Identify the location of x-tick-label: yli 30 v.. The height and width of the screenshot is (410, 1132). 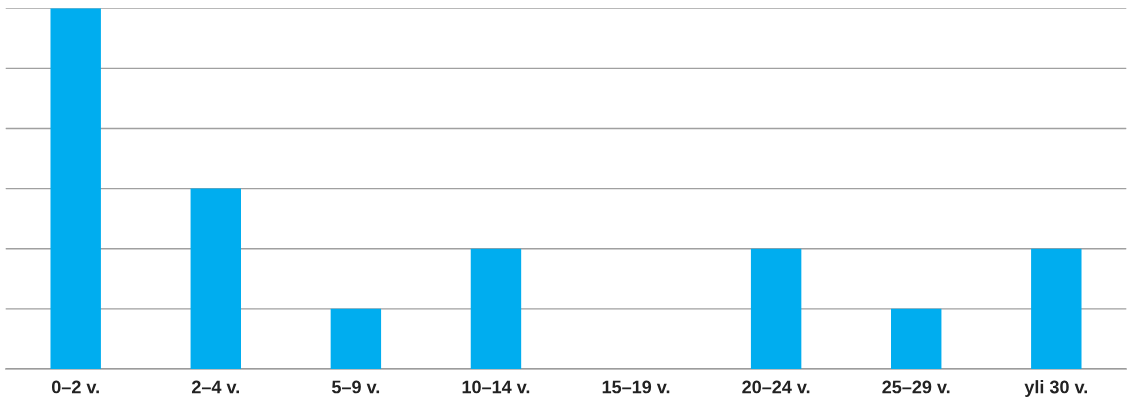
(1056, 388).